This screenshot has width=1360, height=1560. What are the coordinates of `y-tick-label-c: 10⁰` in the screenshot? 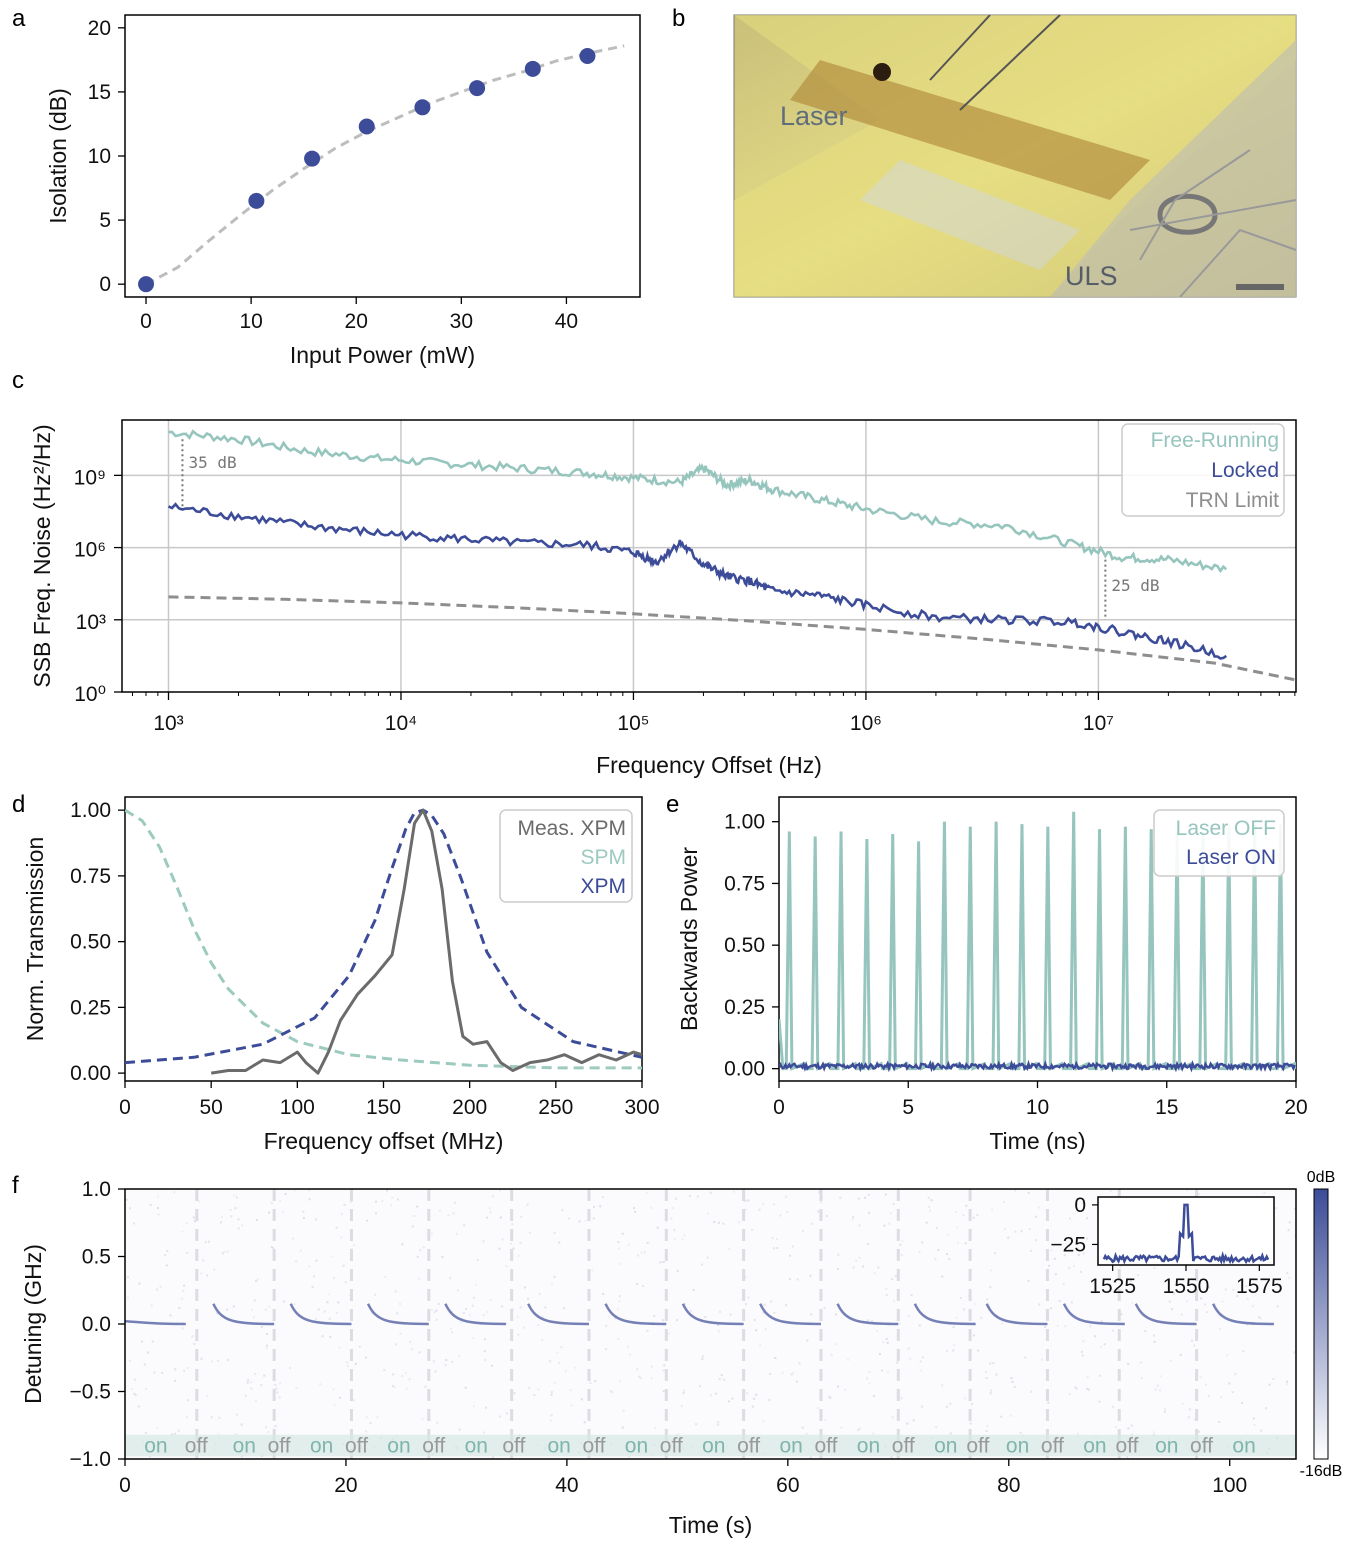 It's located at (90, 694).